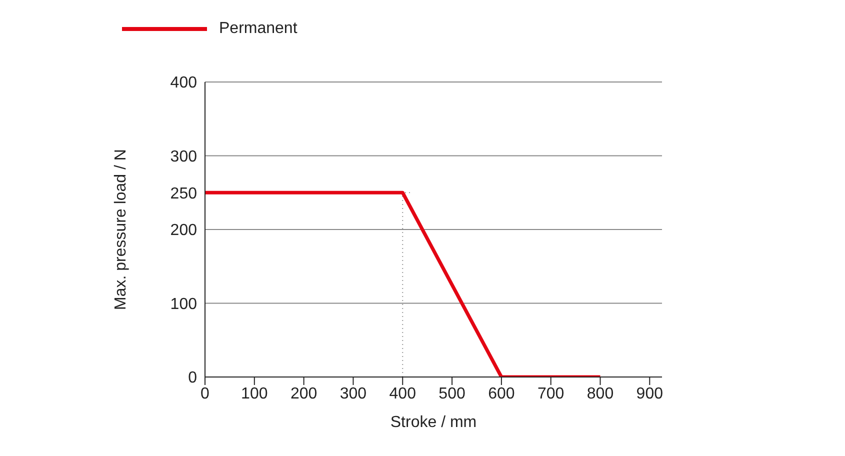 This screenshot has width=845, height=456. What do you see at coordinates (433, 422) in the screenshot?
I see `x-axis-title: Stroke / mm` at bounding box center [433, 422].